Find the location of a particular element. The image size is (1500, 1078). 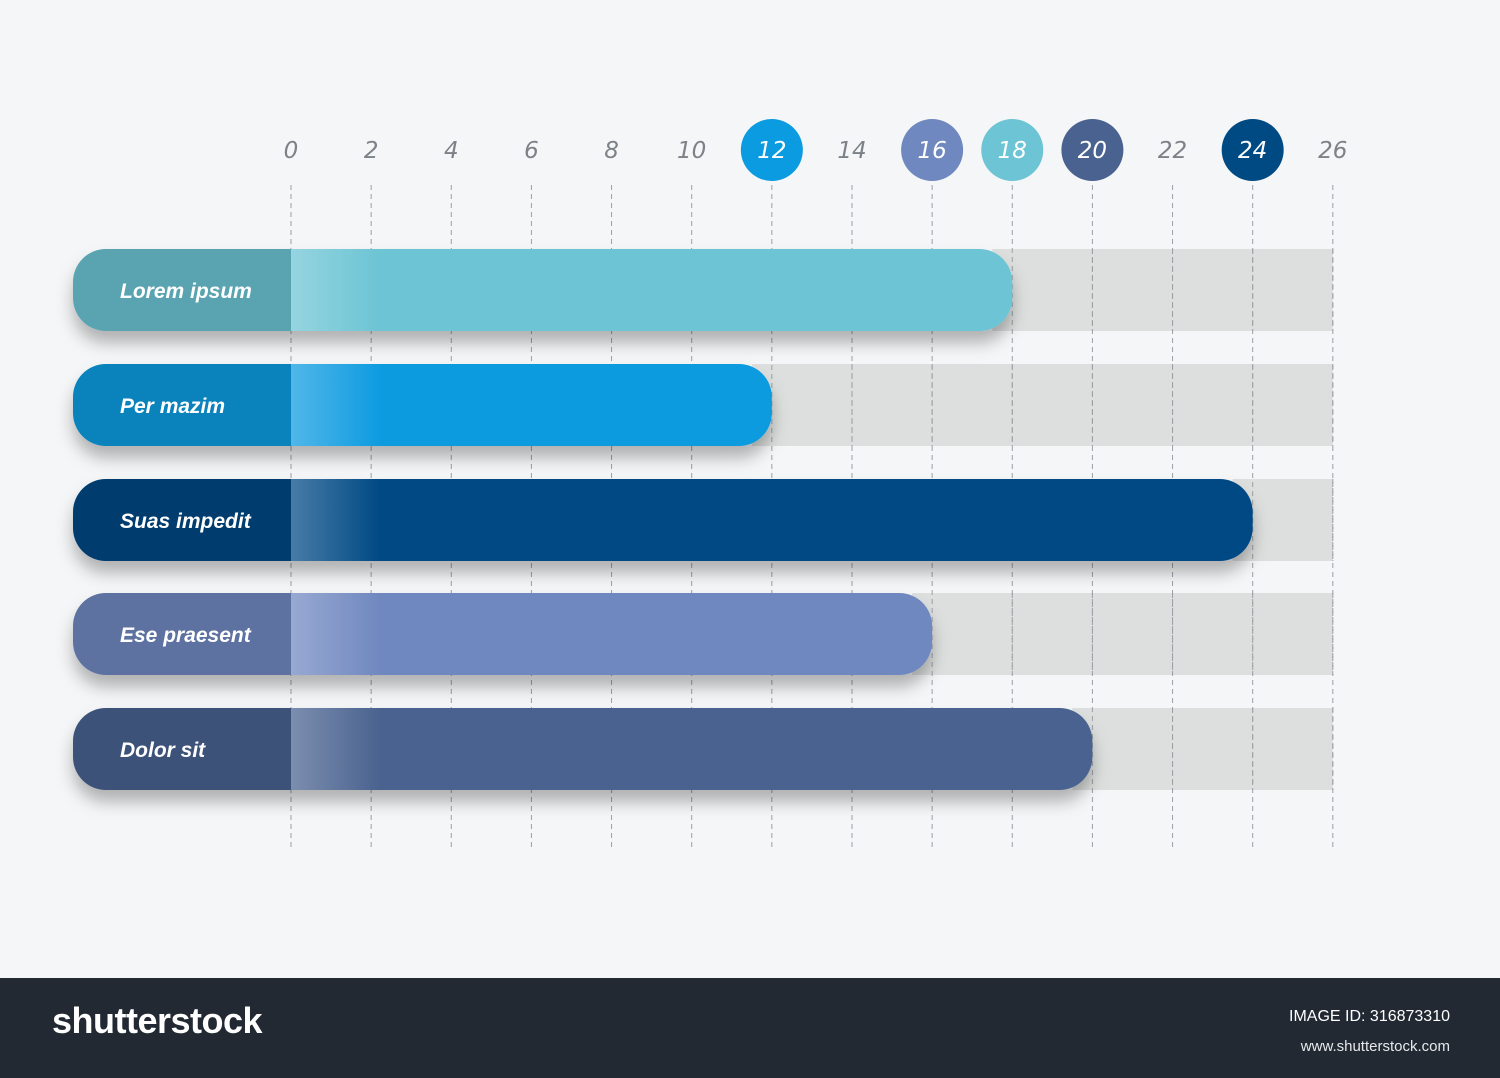

x-tick-label: 18 is located at coordinates (1012, 151).